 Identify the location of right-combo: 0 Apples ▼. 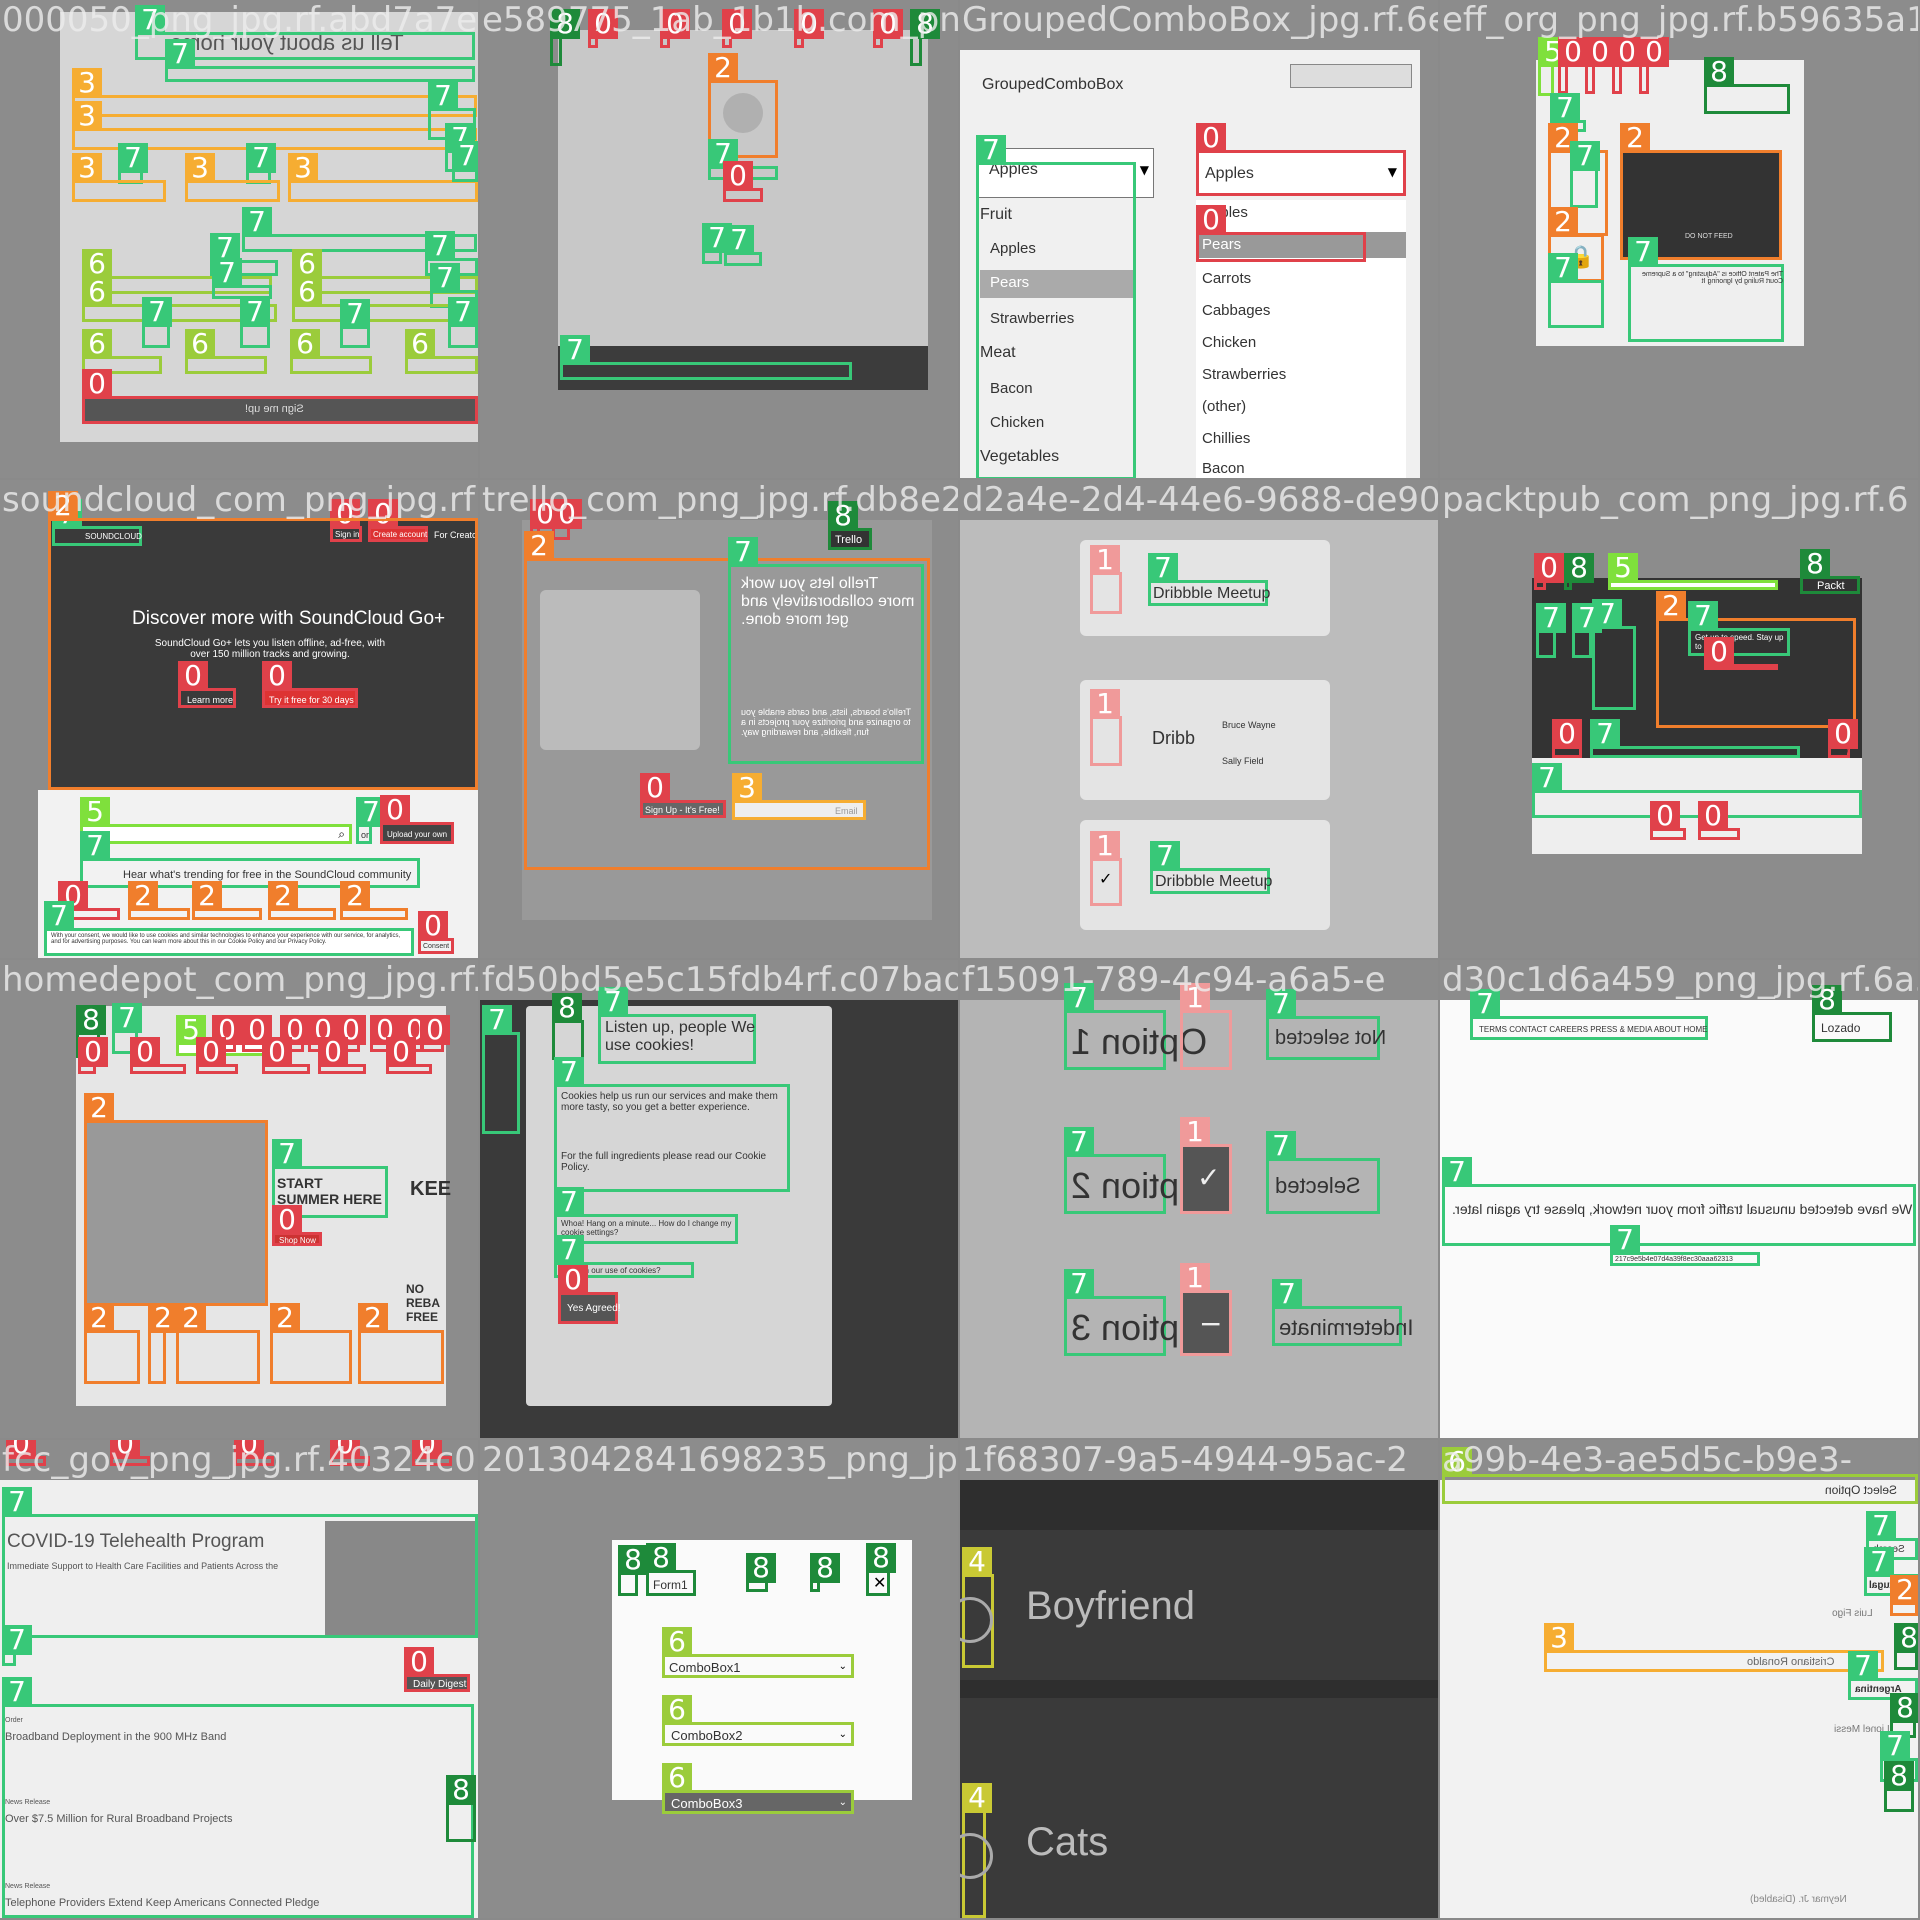
(1301, 159).